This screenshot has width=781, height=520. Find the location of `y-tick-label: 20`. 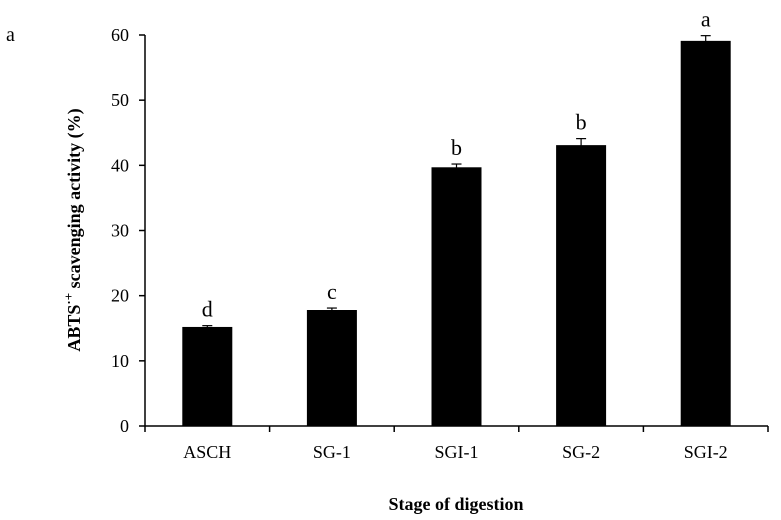

y-tick-label: 20 is located at coordinates (120, 296).